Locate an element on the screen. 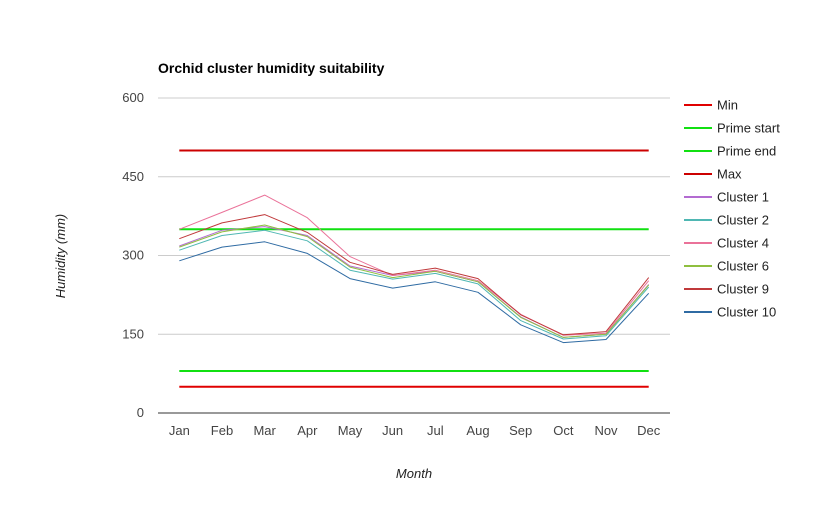 Image resolution: width=828 pixels, height=512 pixels. y-tick-label: 300 is located at coordinates (133, 255).